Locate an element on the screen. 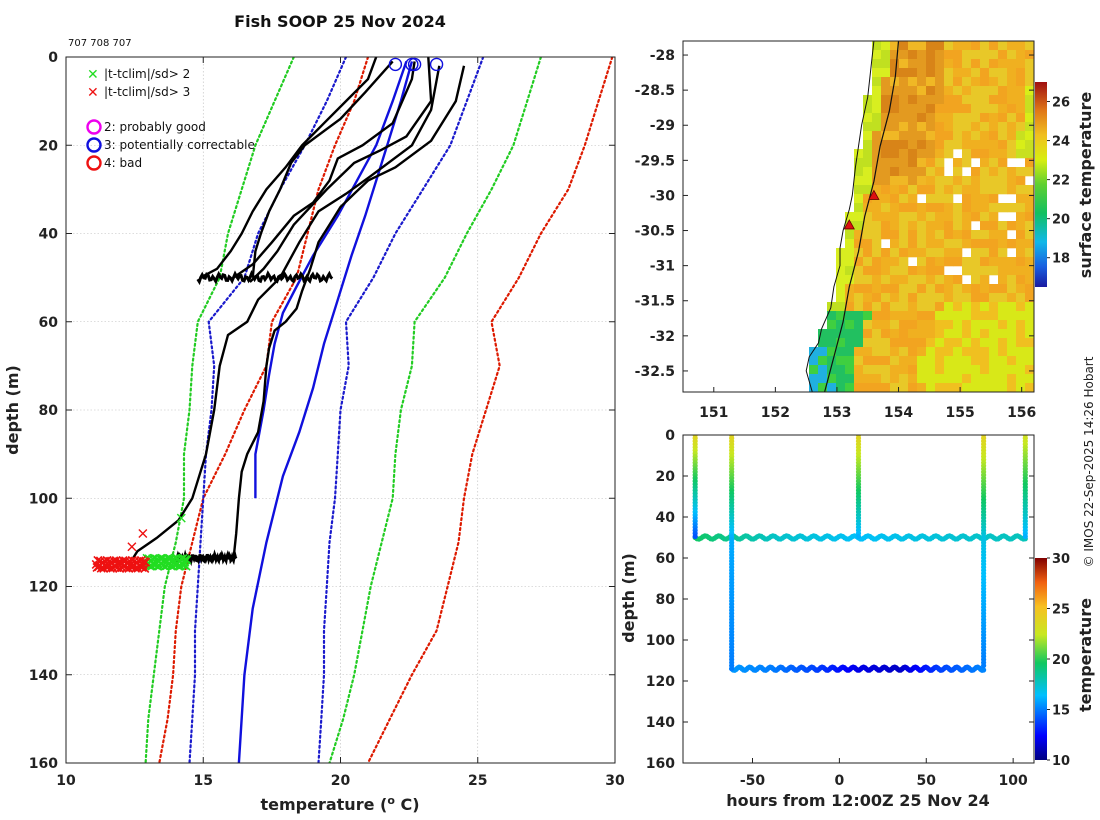  y-tick-label: 0 is located at coordinates (53, 58).